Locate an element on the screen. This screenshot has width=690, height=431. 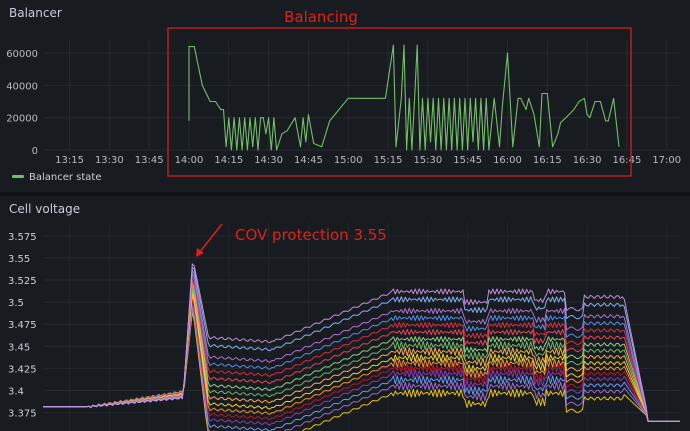
x-tick-label: 17:00 is located at coordinates (666, 160).